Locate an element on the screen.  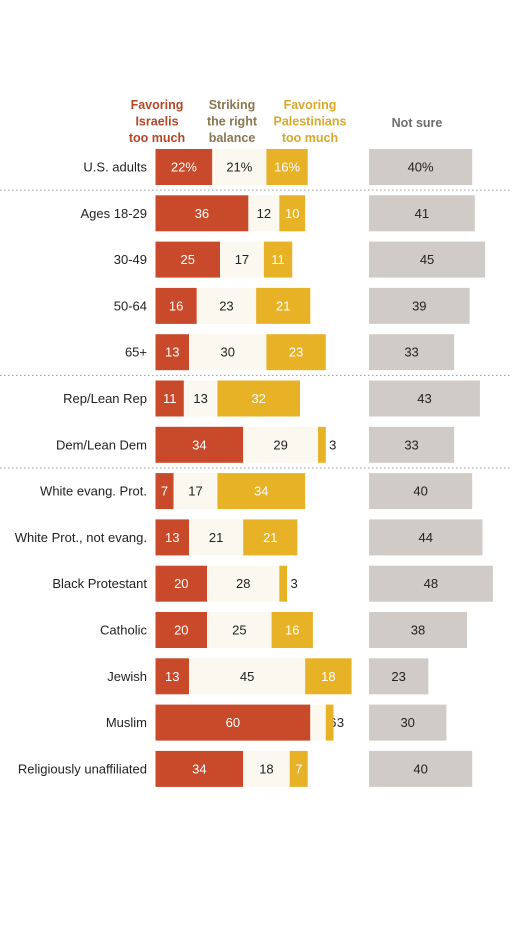
value-label-israelis-10: 20 is located at coordinates (181, 630).